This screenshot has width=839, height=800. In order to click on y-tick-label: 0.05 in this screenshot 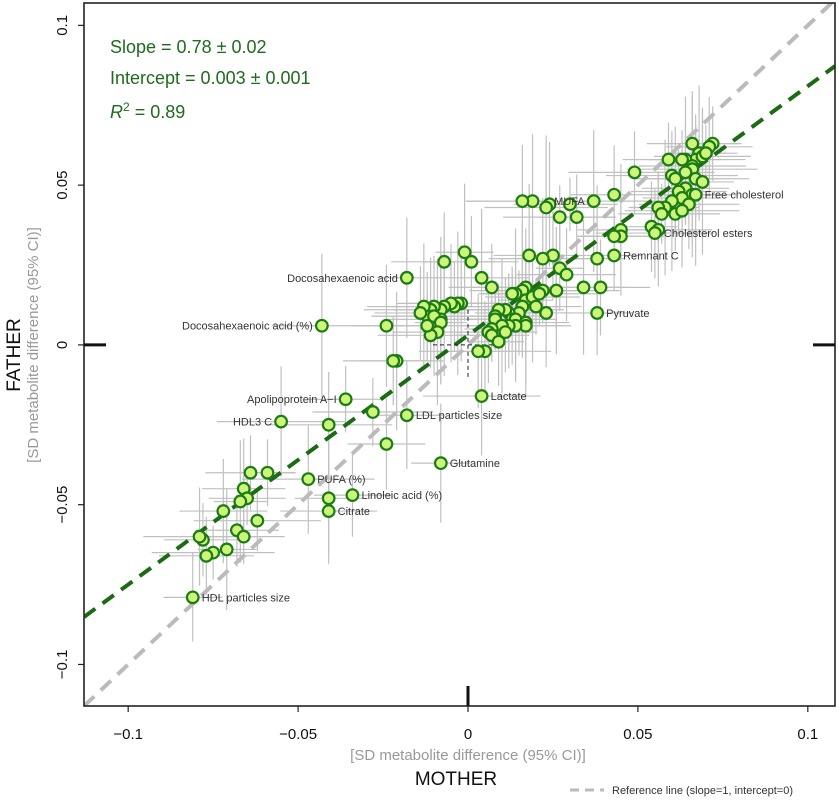, I will do `click(62, 185)`.